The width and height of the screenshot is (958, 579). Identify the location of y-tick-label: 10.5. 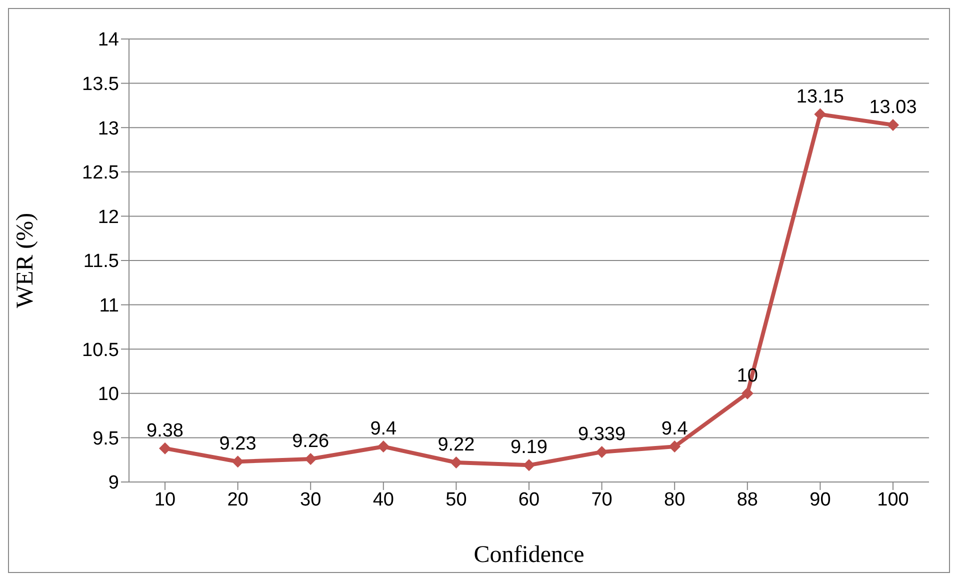
(100, 350).